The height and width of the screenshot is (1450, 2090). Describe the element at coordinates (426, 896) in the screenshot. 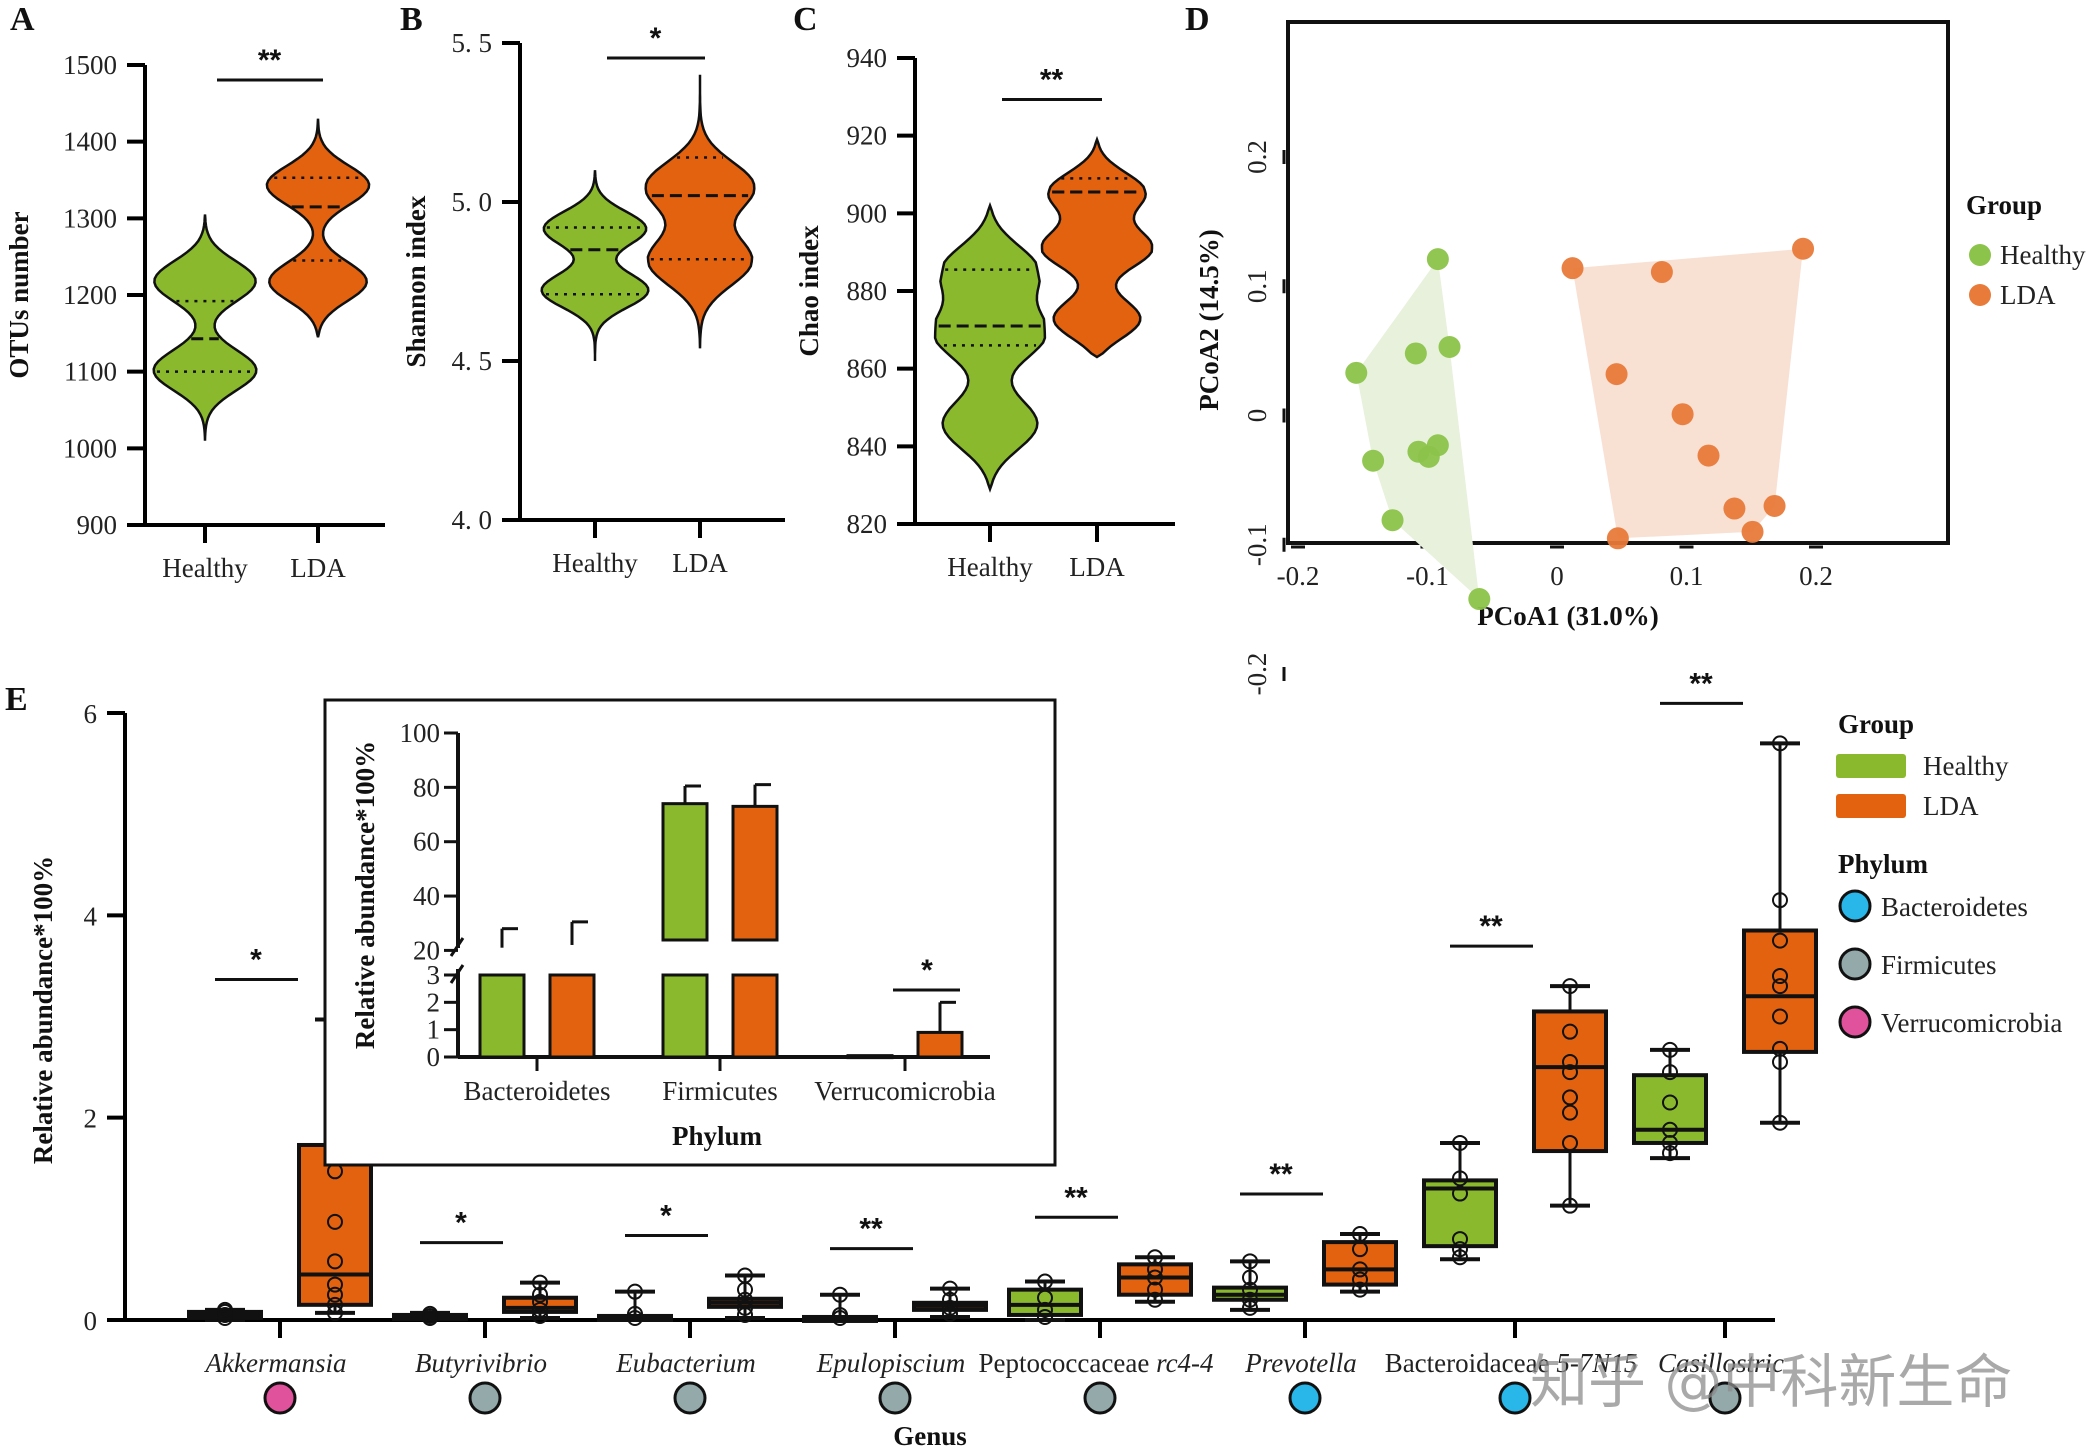

I see `y-tick-label: 40` at that location.